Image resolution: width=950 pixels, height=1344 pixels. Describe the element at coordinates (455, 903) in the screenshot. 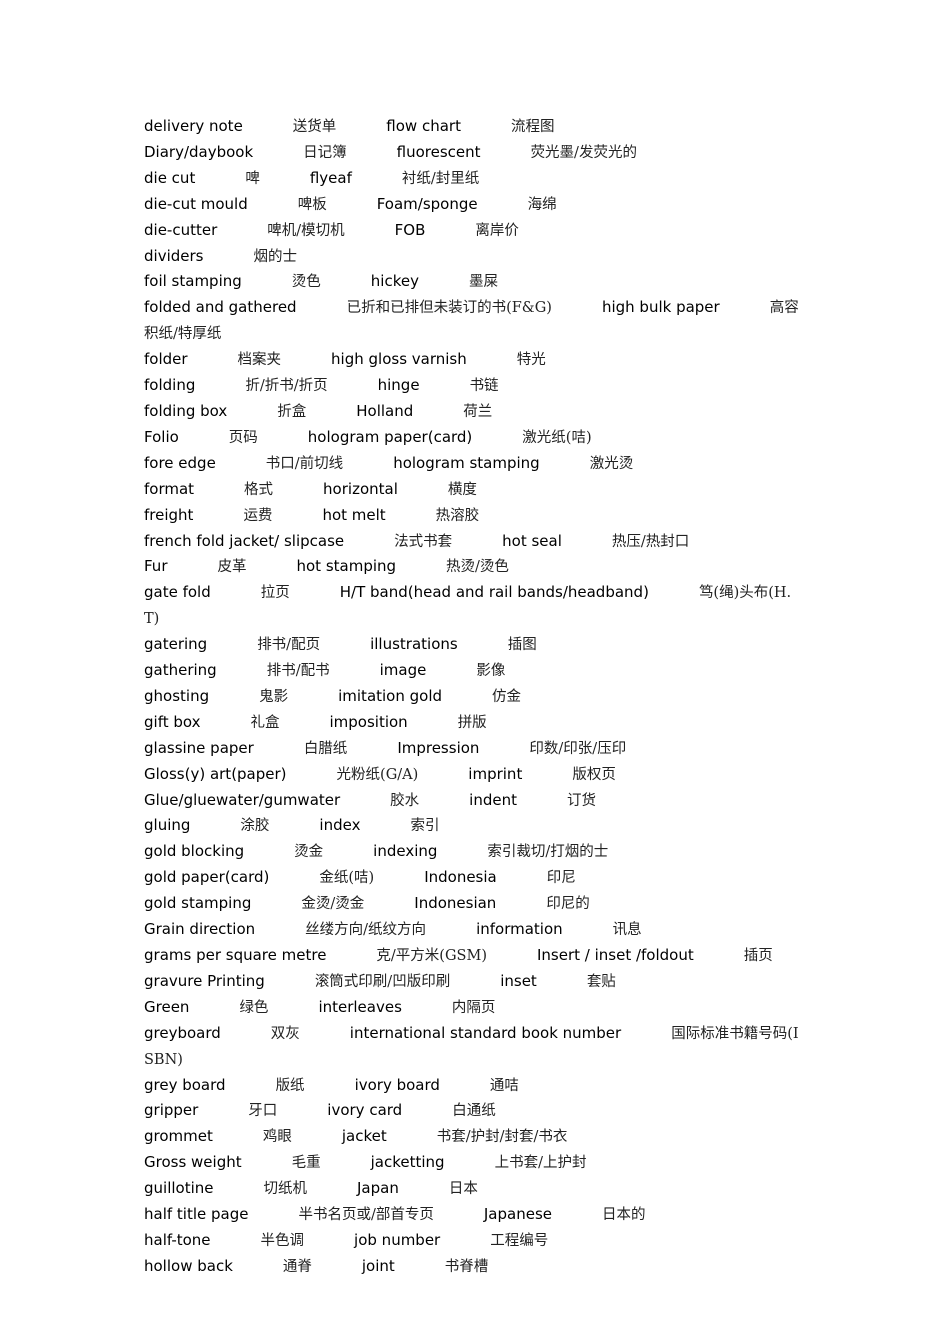

I see `english-term: Indonesian` at that location.